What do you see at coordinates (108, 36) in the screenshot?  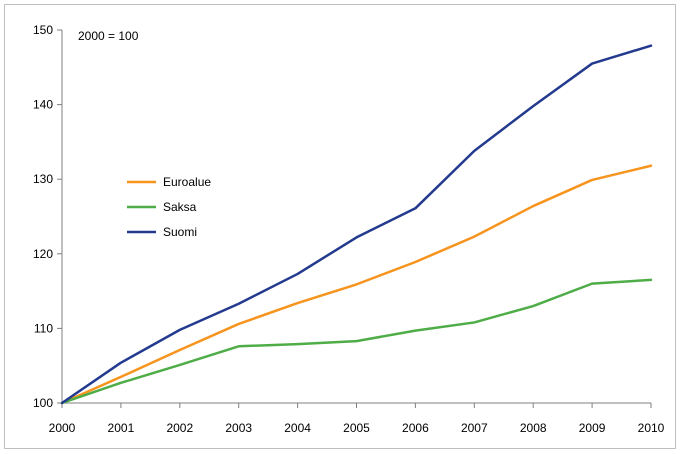 I see `chart-annotation: 2000 = 100` at bounding box center [108, 36].